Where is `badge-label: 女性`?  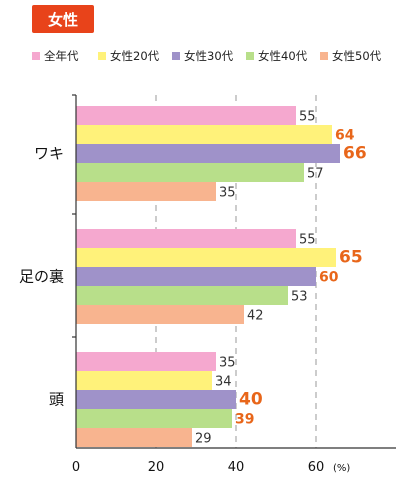 badge-label: 女性 is located at coordinates (63, 20).